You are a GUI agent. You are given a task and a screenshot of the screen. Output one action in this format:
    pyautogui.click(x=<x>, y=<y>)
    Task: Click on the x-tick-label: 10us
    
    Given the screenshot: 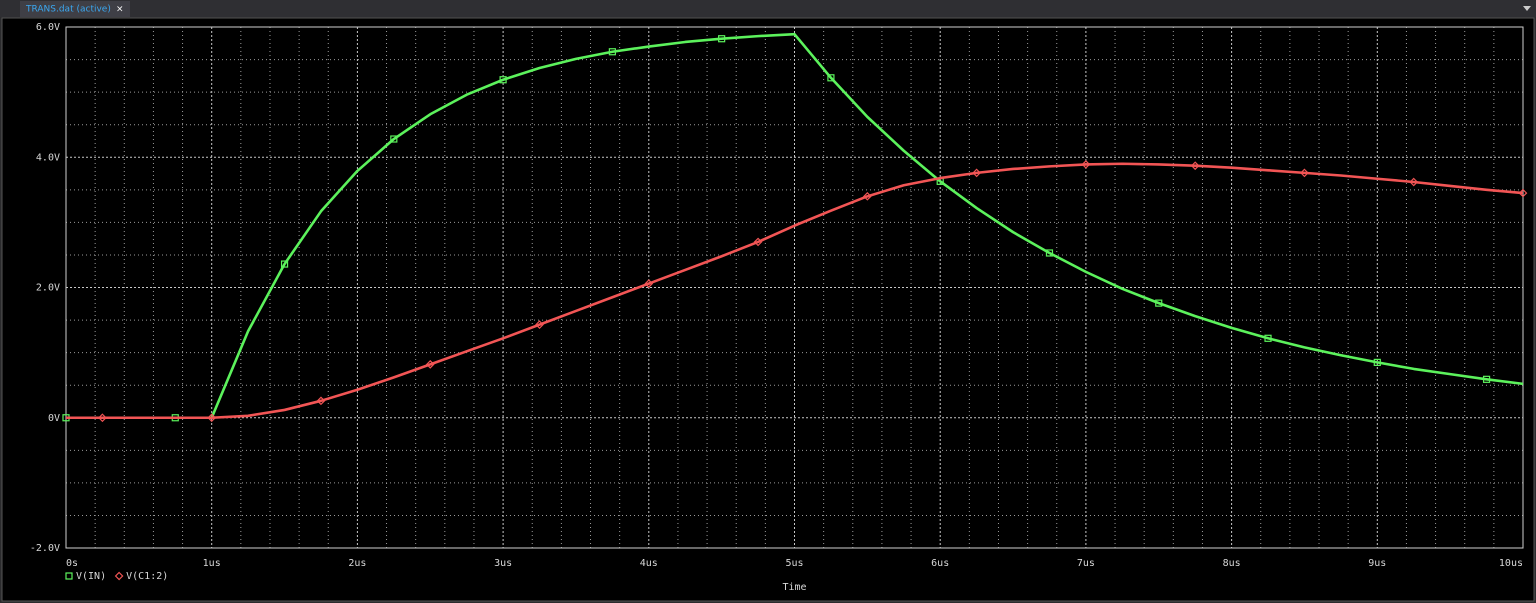 What is the action you would take?
    pyautogui.click(x=1511, y=563)
    